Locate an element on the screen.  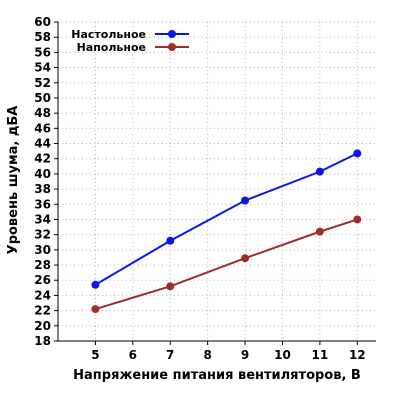
y-tick-label: 42 is located at coordinates (42, 159).